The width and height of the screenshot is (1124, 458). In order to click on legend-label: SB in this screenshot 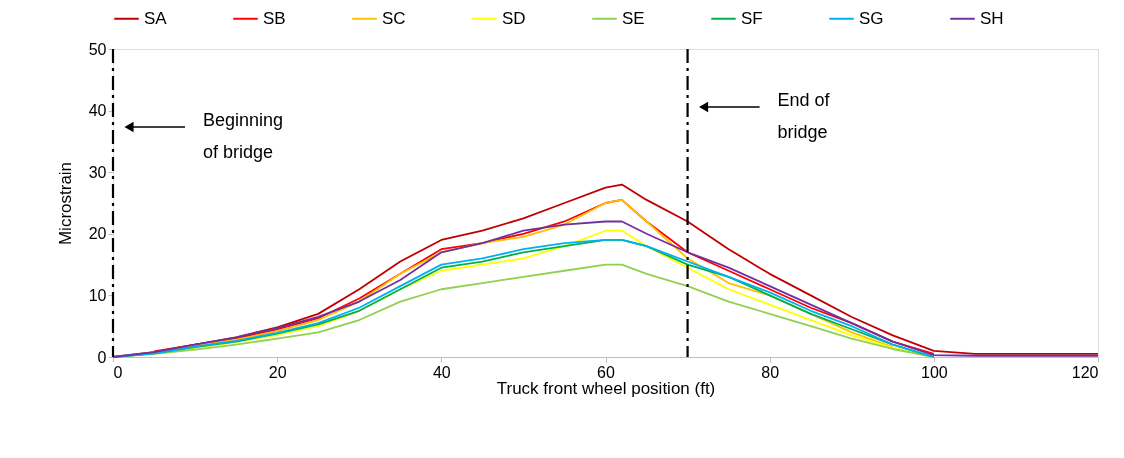, I will do `click(274, 18)`.